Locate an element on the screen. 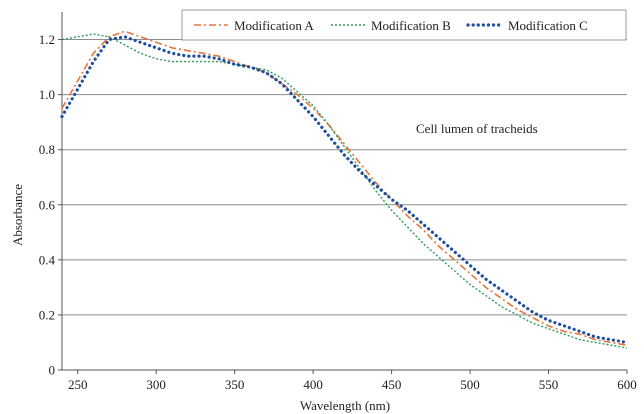  y-tick-label: 0 is located at coordinates (52, 370).